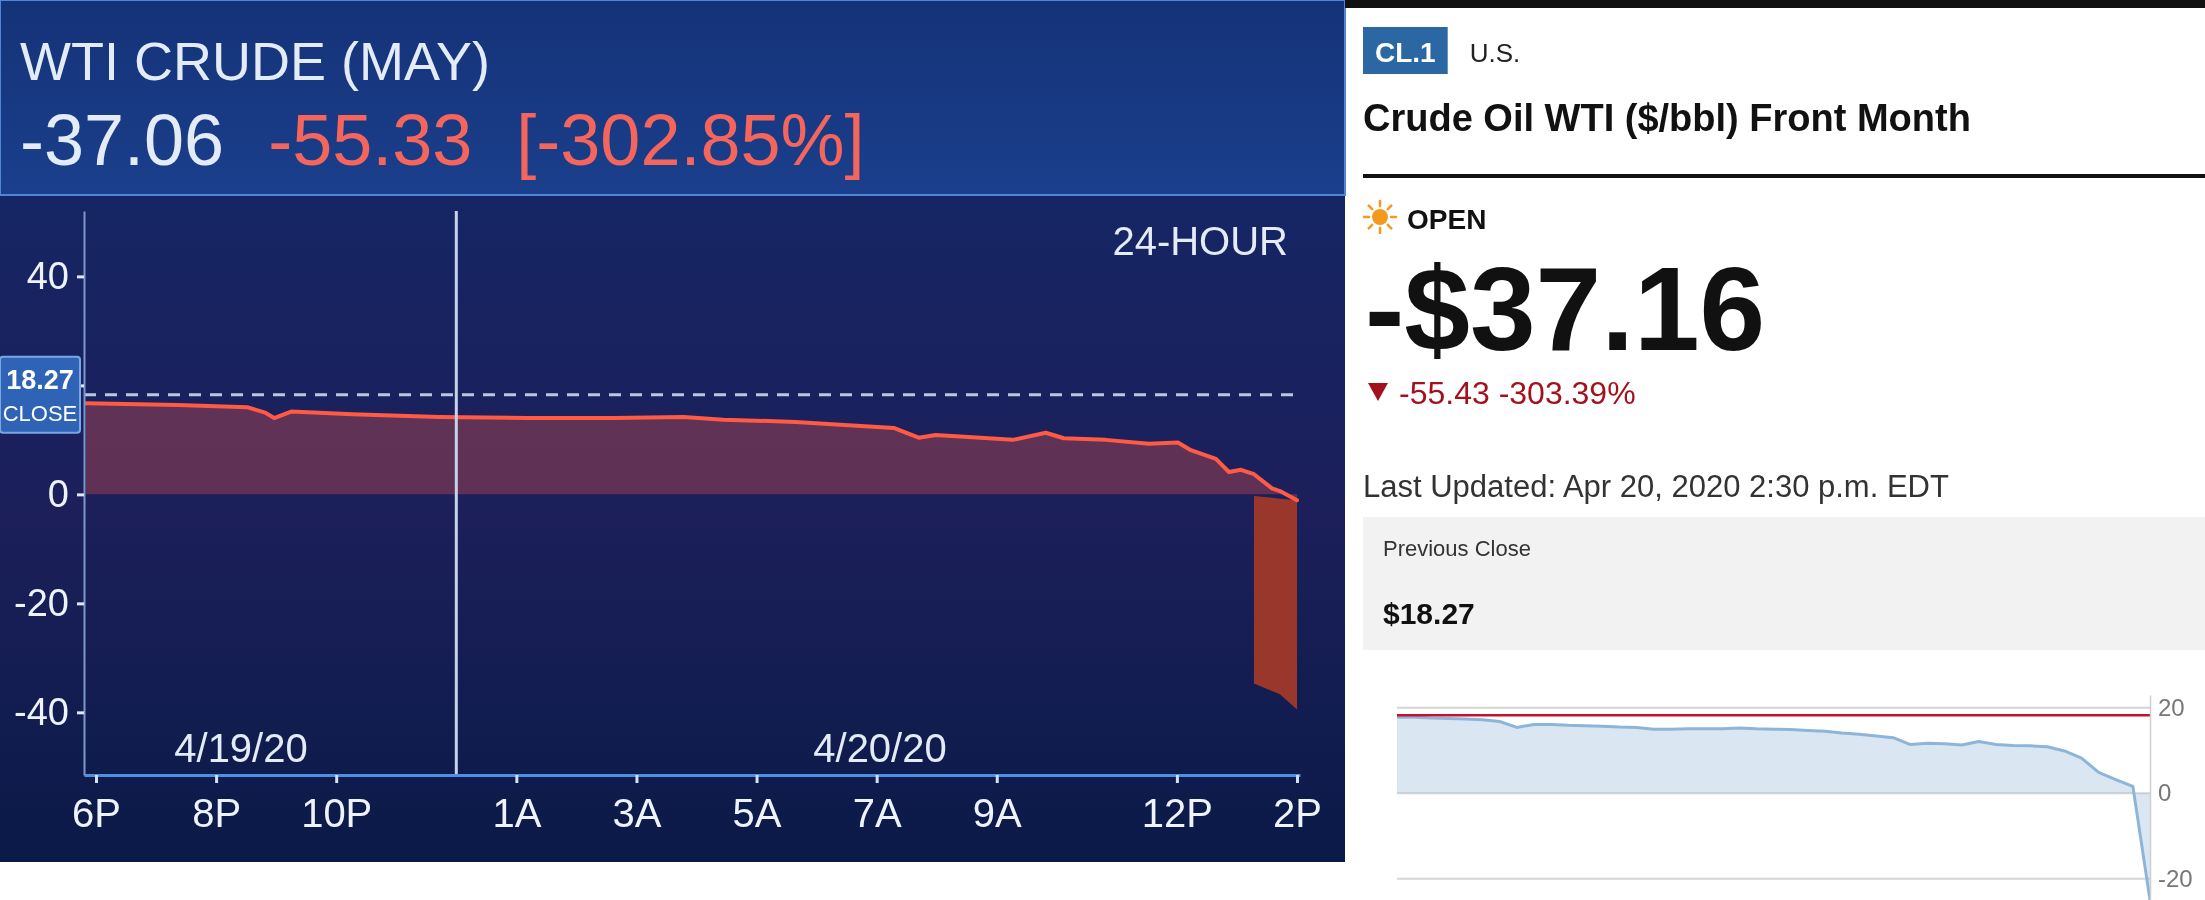 This screenshot has width=2205, height=900. What do you see at coordinates (2171, 707) in the screenshot?
I see `y-tick-label: 20` at bounding box center [2171, 707].